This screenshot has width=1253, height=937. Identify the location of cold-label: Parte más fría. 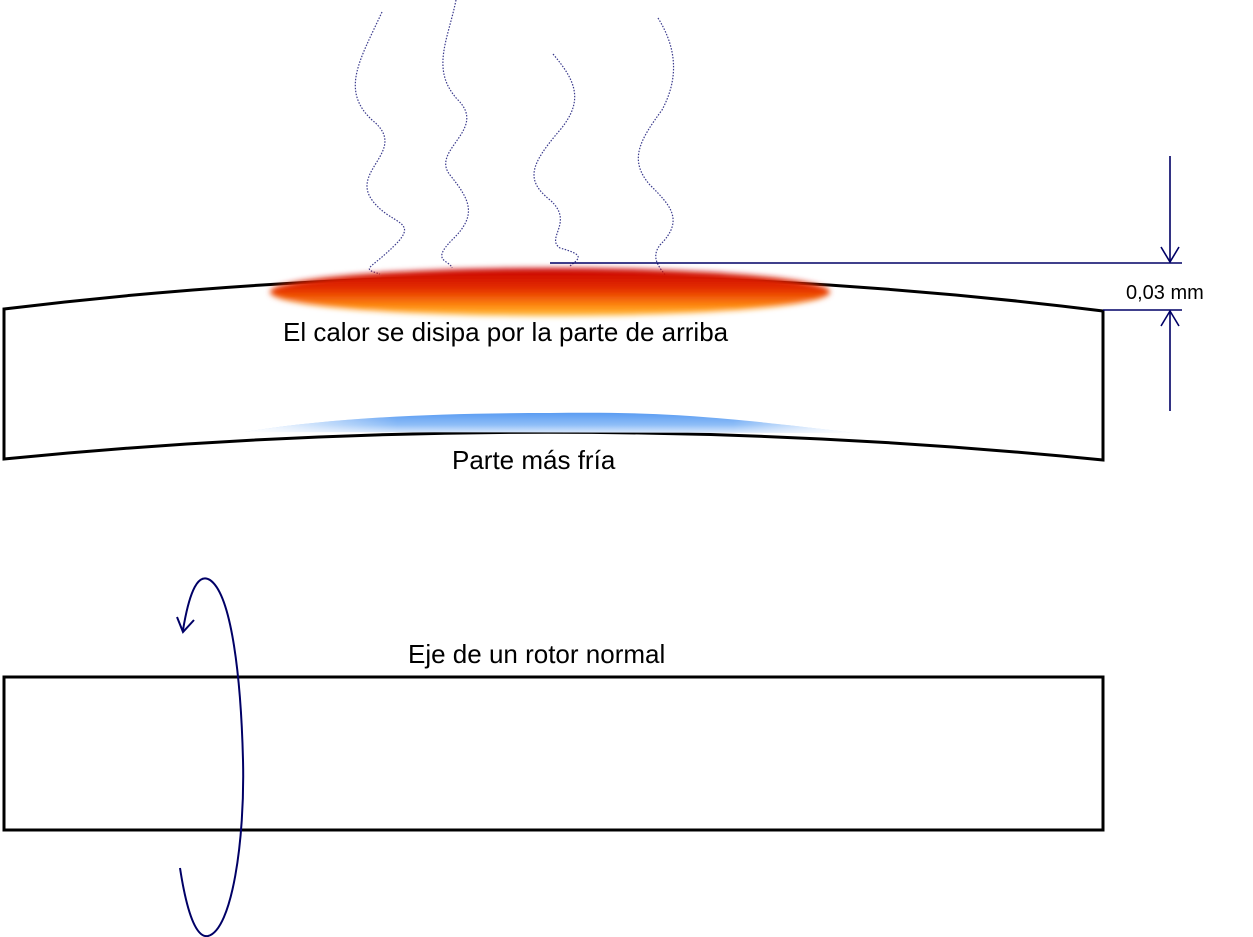
(534, 460).